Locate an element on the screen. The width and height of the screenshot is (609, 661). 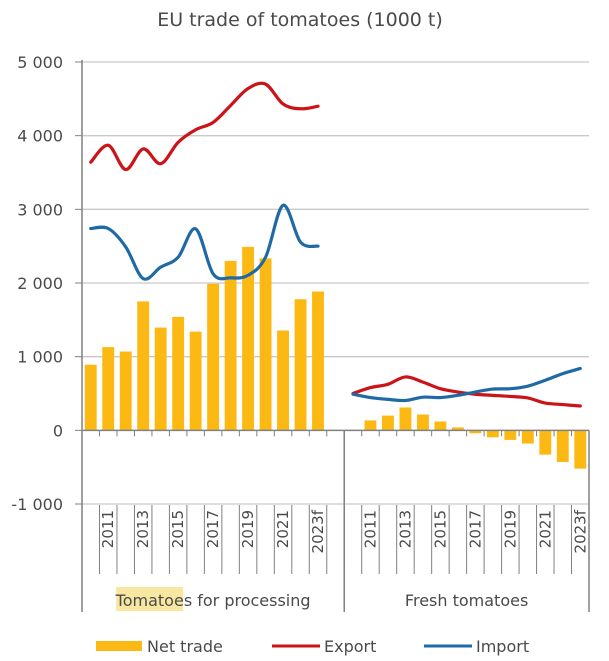
group-label-fresh: Fresh tomatoes is located at coordinates (466, 600).